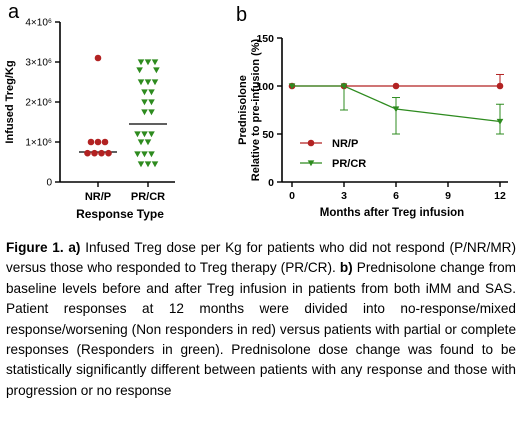 The height and width of the screenshot is (431, 520). I want to click on caption-b-label: b), so click(346, 268).